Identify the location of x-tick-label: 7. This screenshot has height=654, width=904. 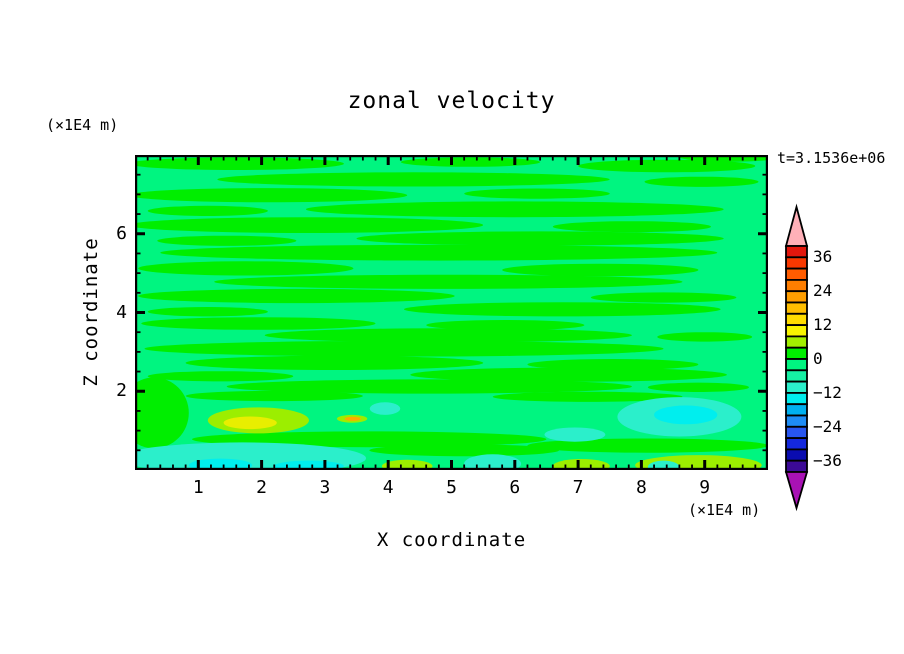
(578, 487).